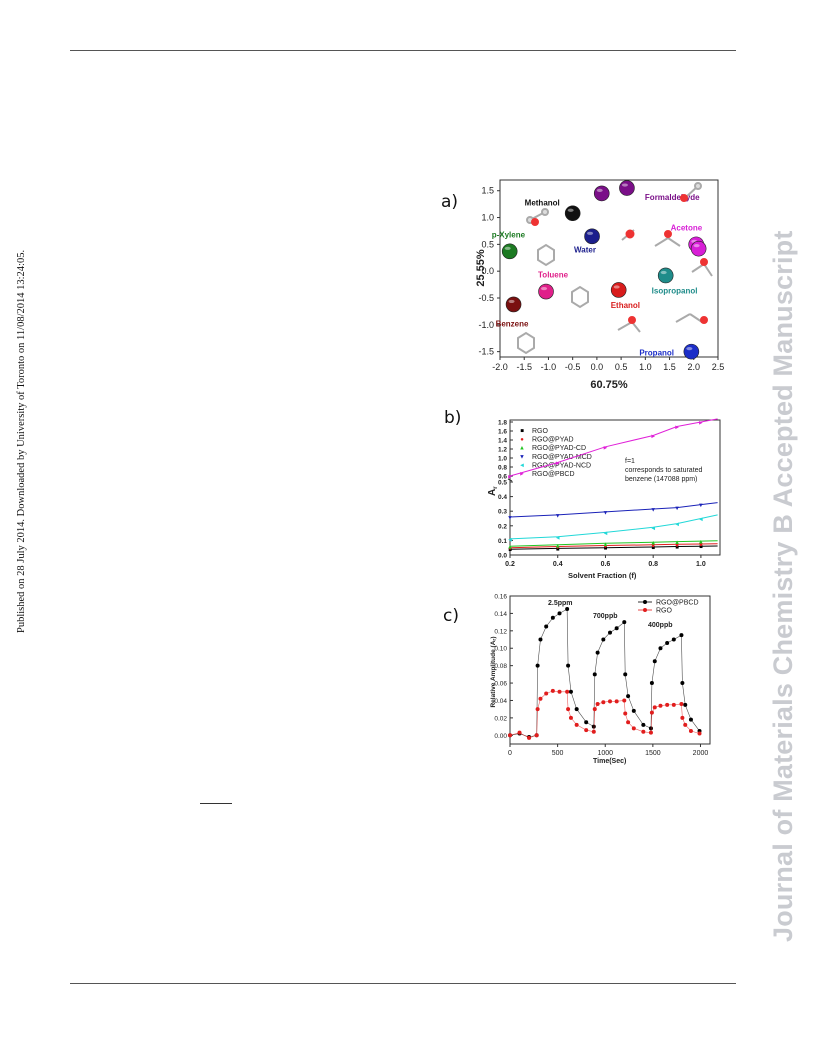 This screenshot has height=1056, width=816. I want to click on plot-a-ytick-label: 1.5, so click(487, 191).